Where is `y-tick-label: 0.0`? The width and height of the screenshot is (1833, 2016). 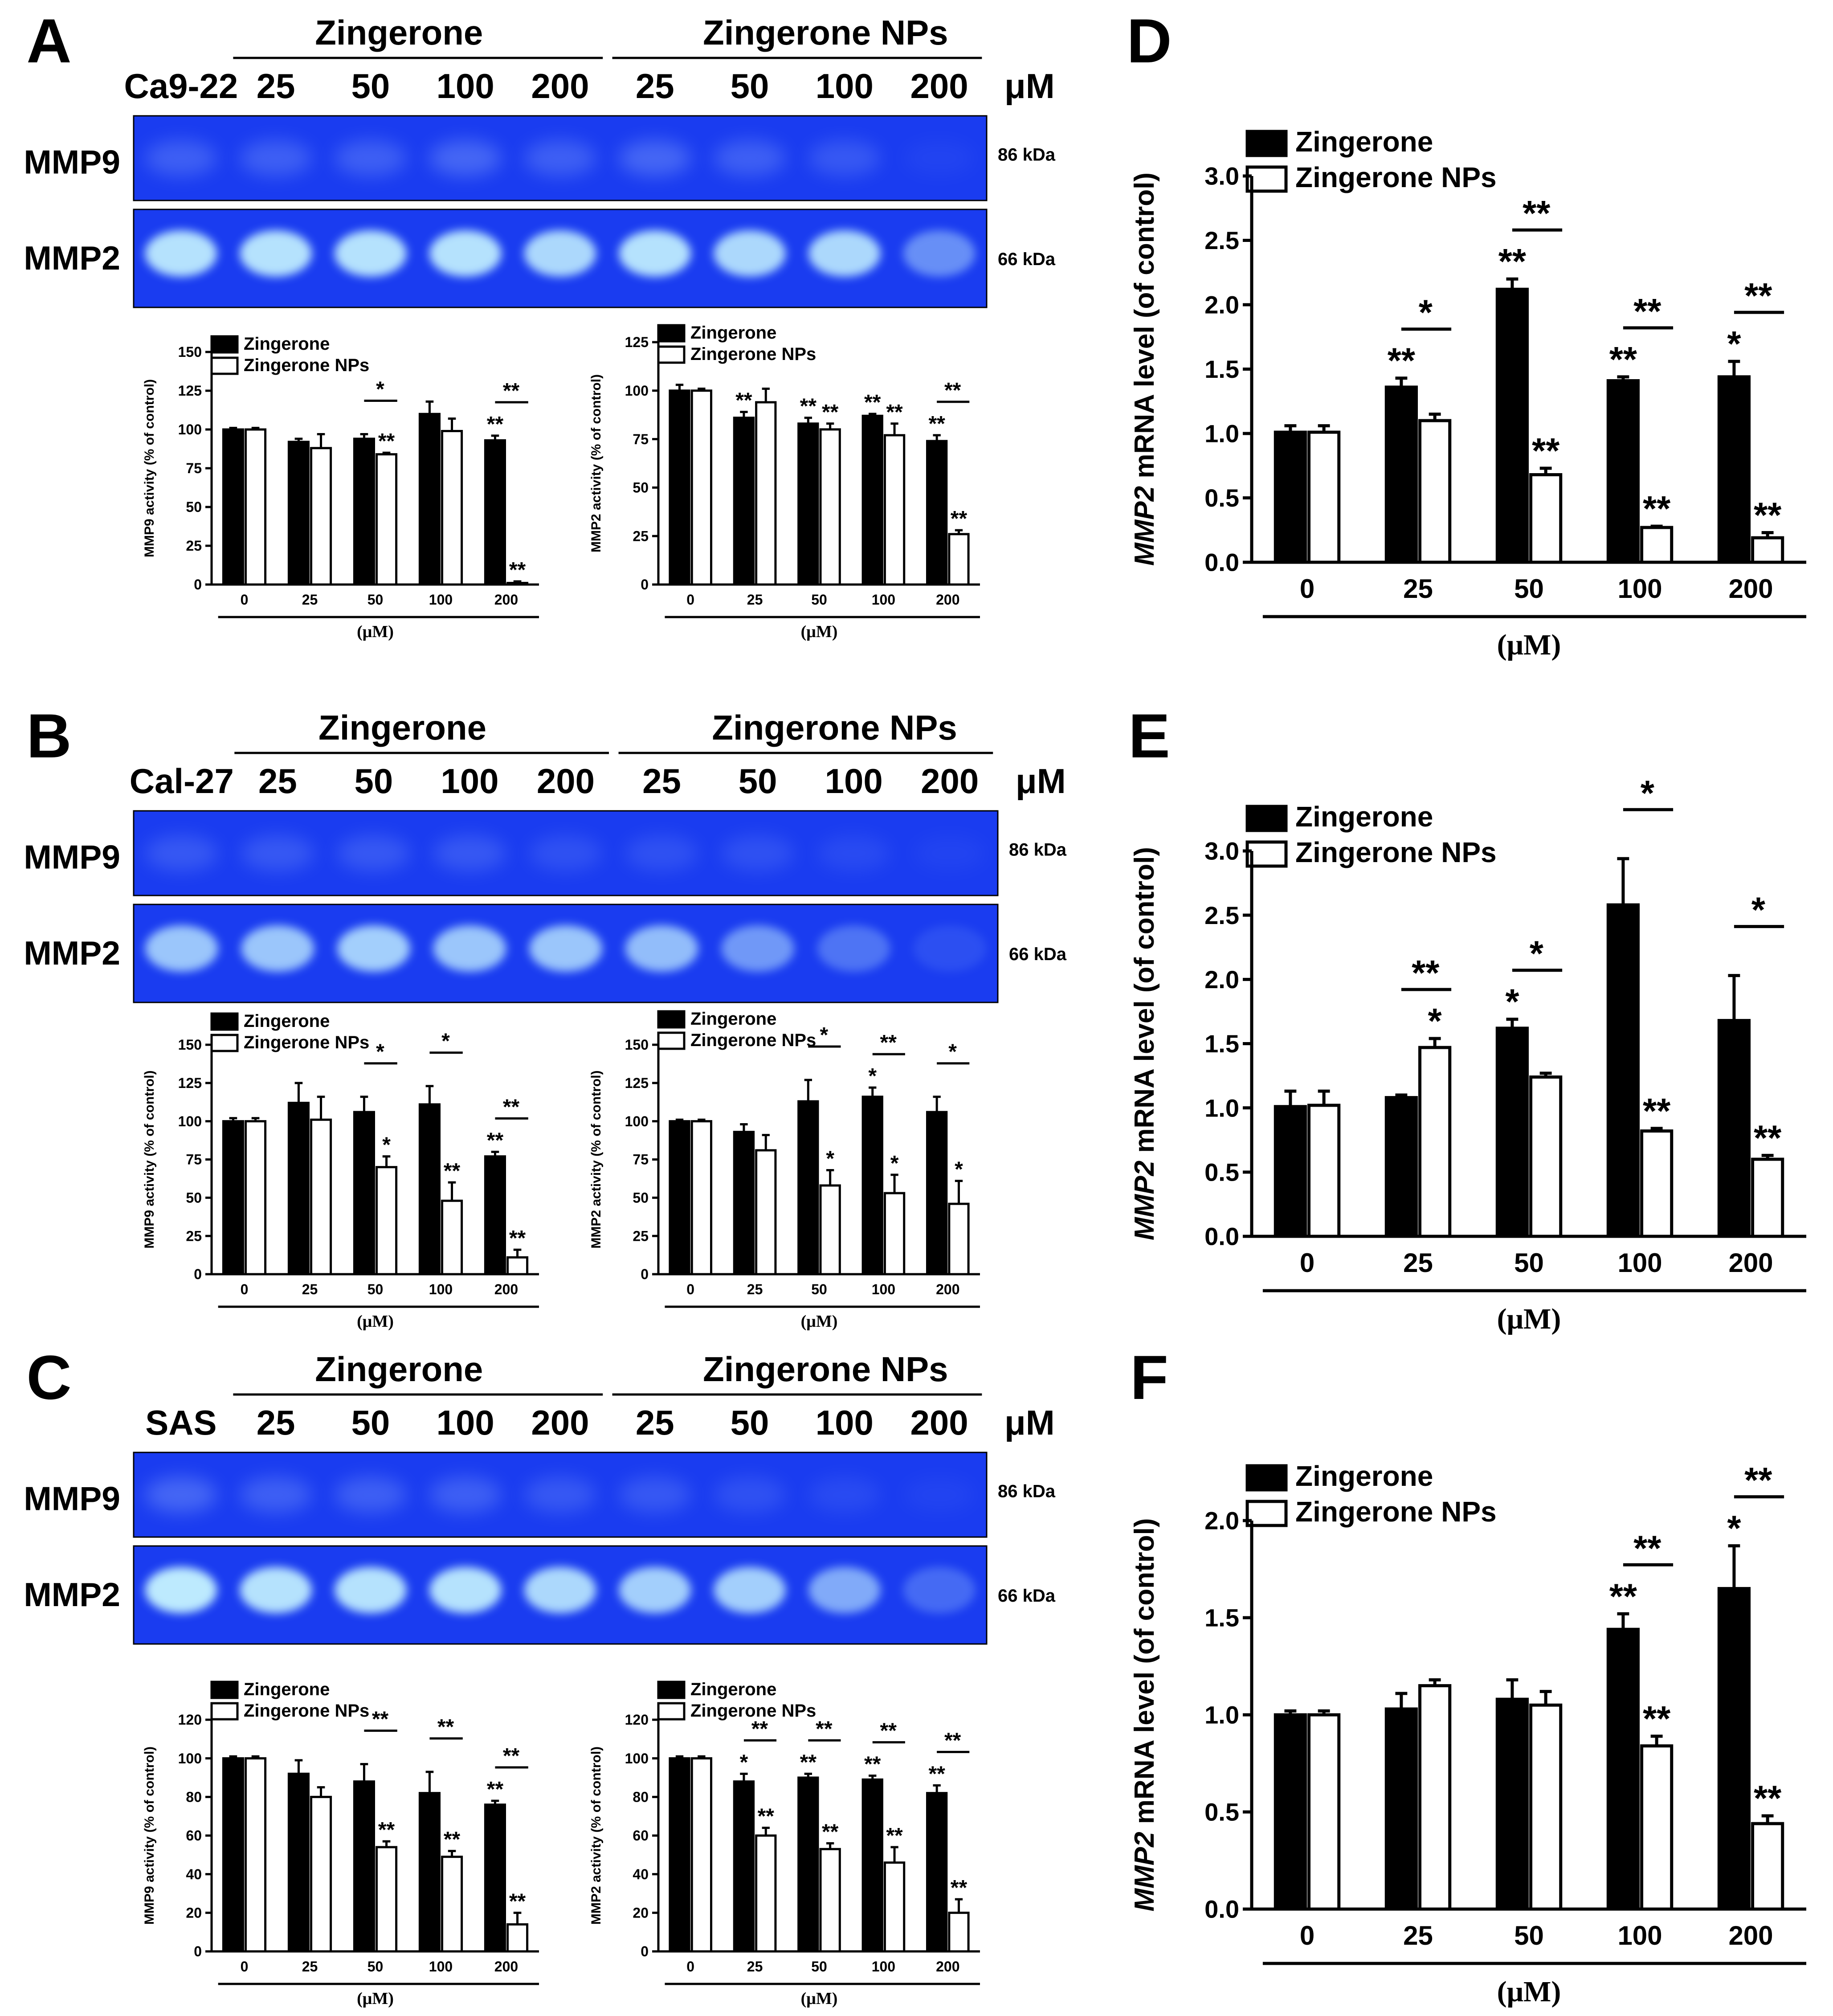
y-tick-label: 0.0 is located at coordinates (1221, 562).